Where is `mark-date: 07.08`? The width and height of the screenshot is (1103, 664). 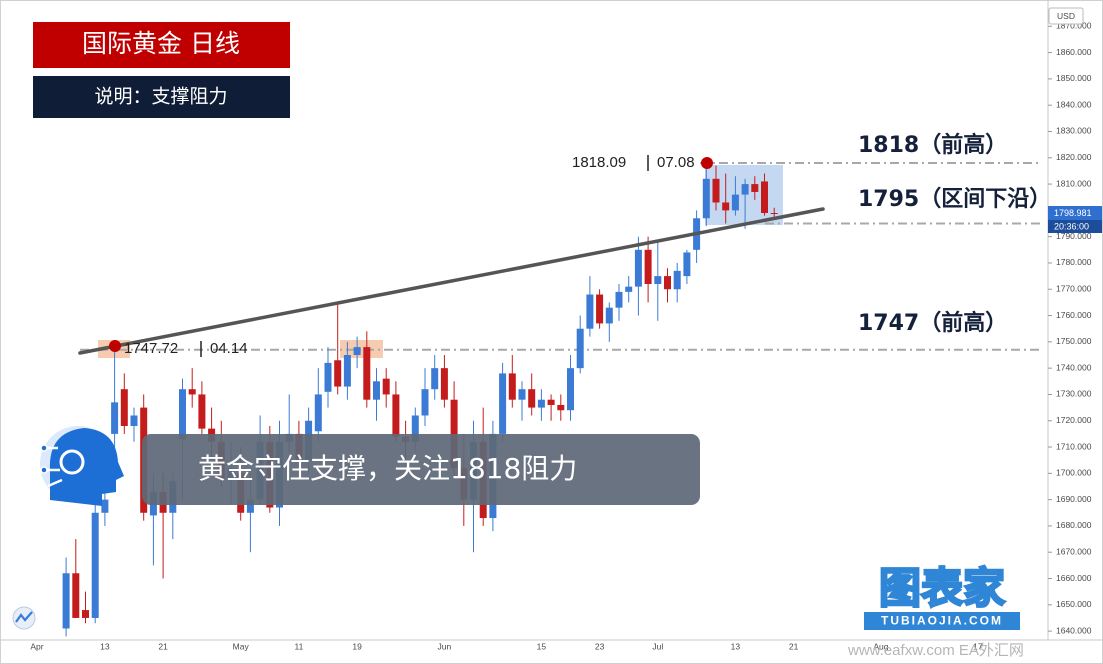
mark-date: 07.08 is located at coordinates (676, 162).